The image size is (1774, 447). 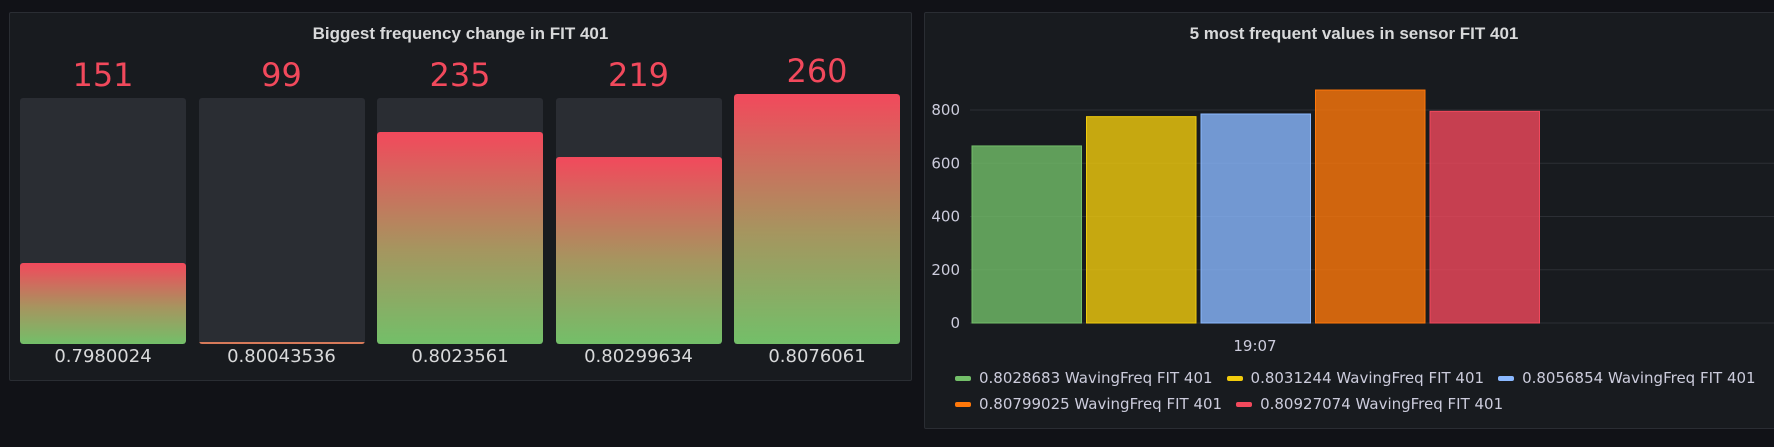 What do you see at coordinates (945, 163) in the screenshot?
I see `y-tick-label: 600` at bounding box center [945, 163].